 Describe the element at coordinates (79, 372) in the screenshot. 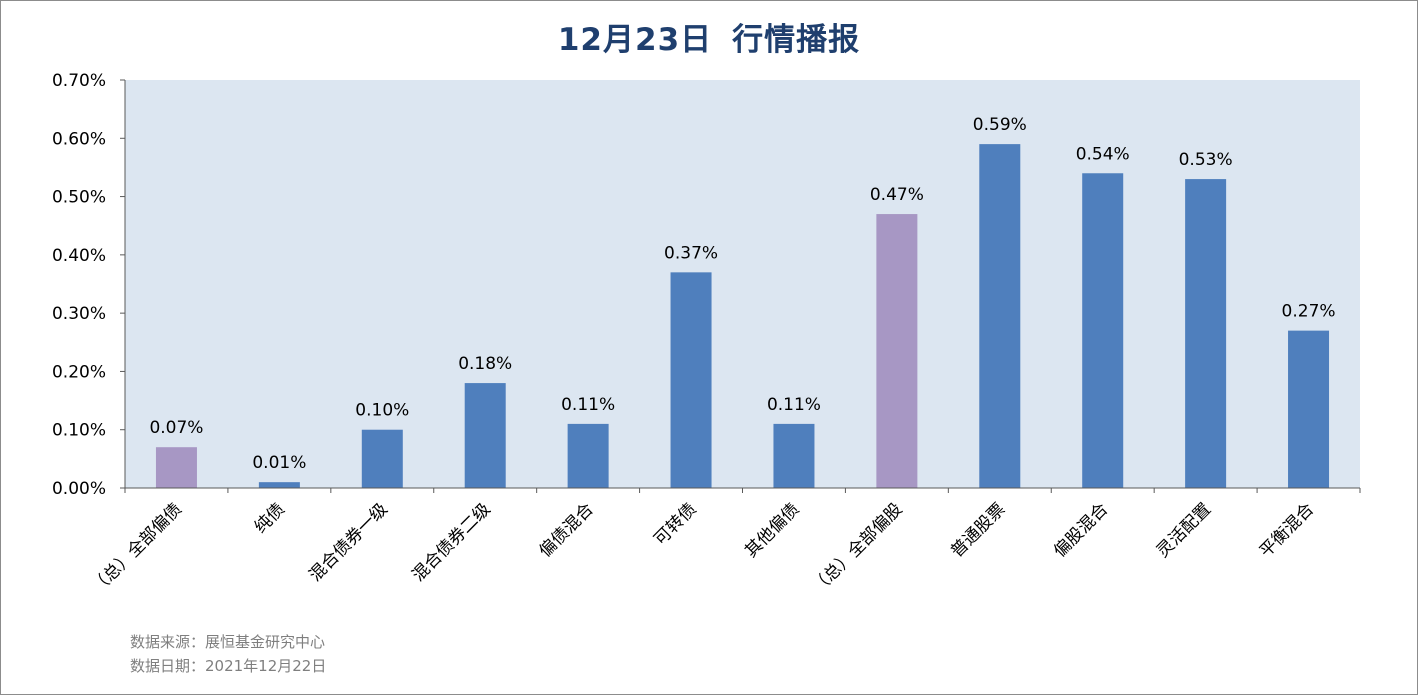

I see `y-tick-label: 0.20%` at that location.